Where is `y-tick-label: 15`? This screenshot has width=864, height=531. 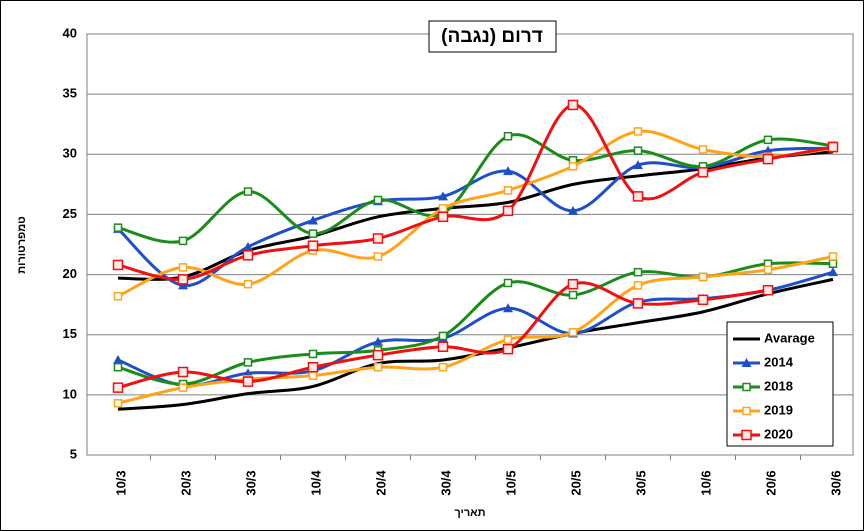 y-tick-label: 15 is located at coordinates (70, 333).